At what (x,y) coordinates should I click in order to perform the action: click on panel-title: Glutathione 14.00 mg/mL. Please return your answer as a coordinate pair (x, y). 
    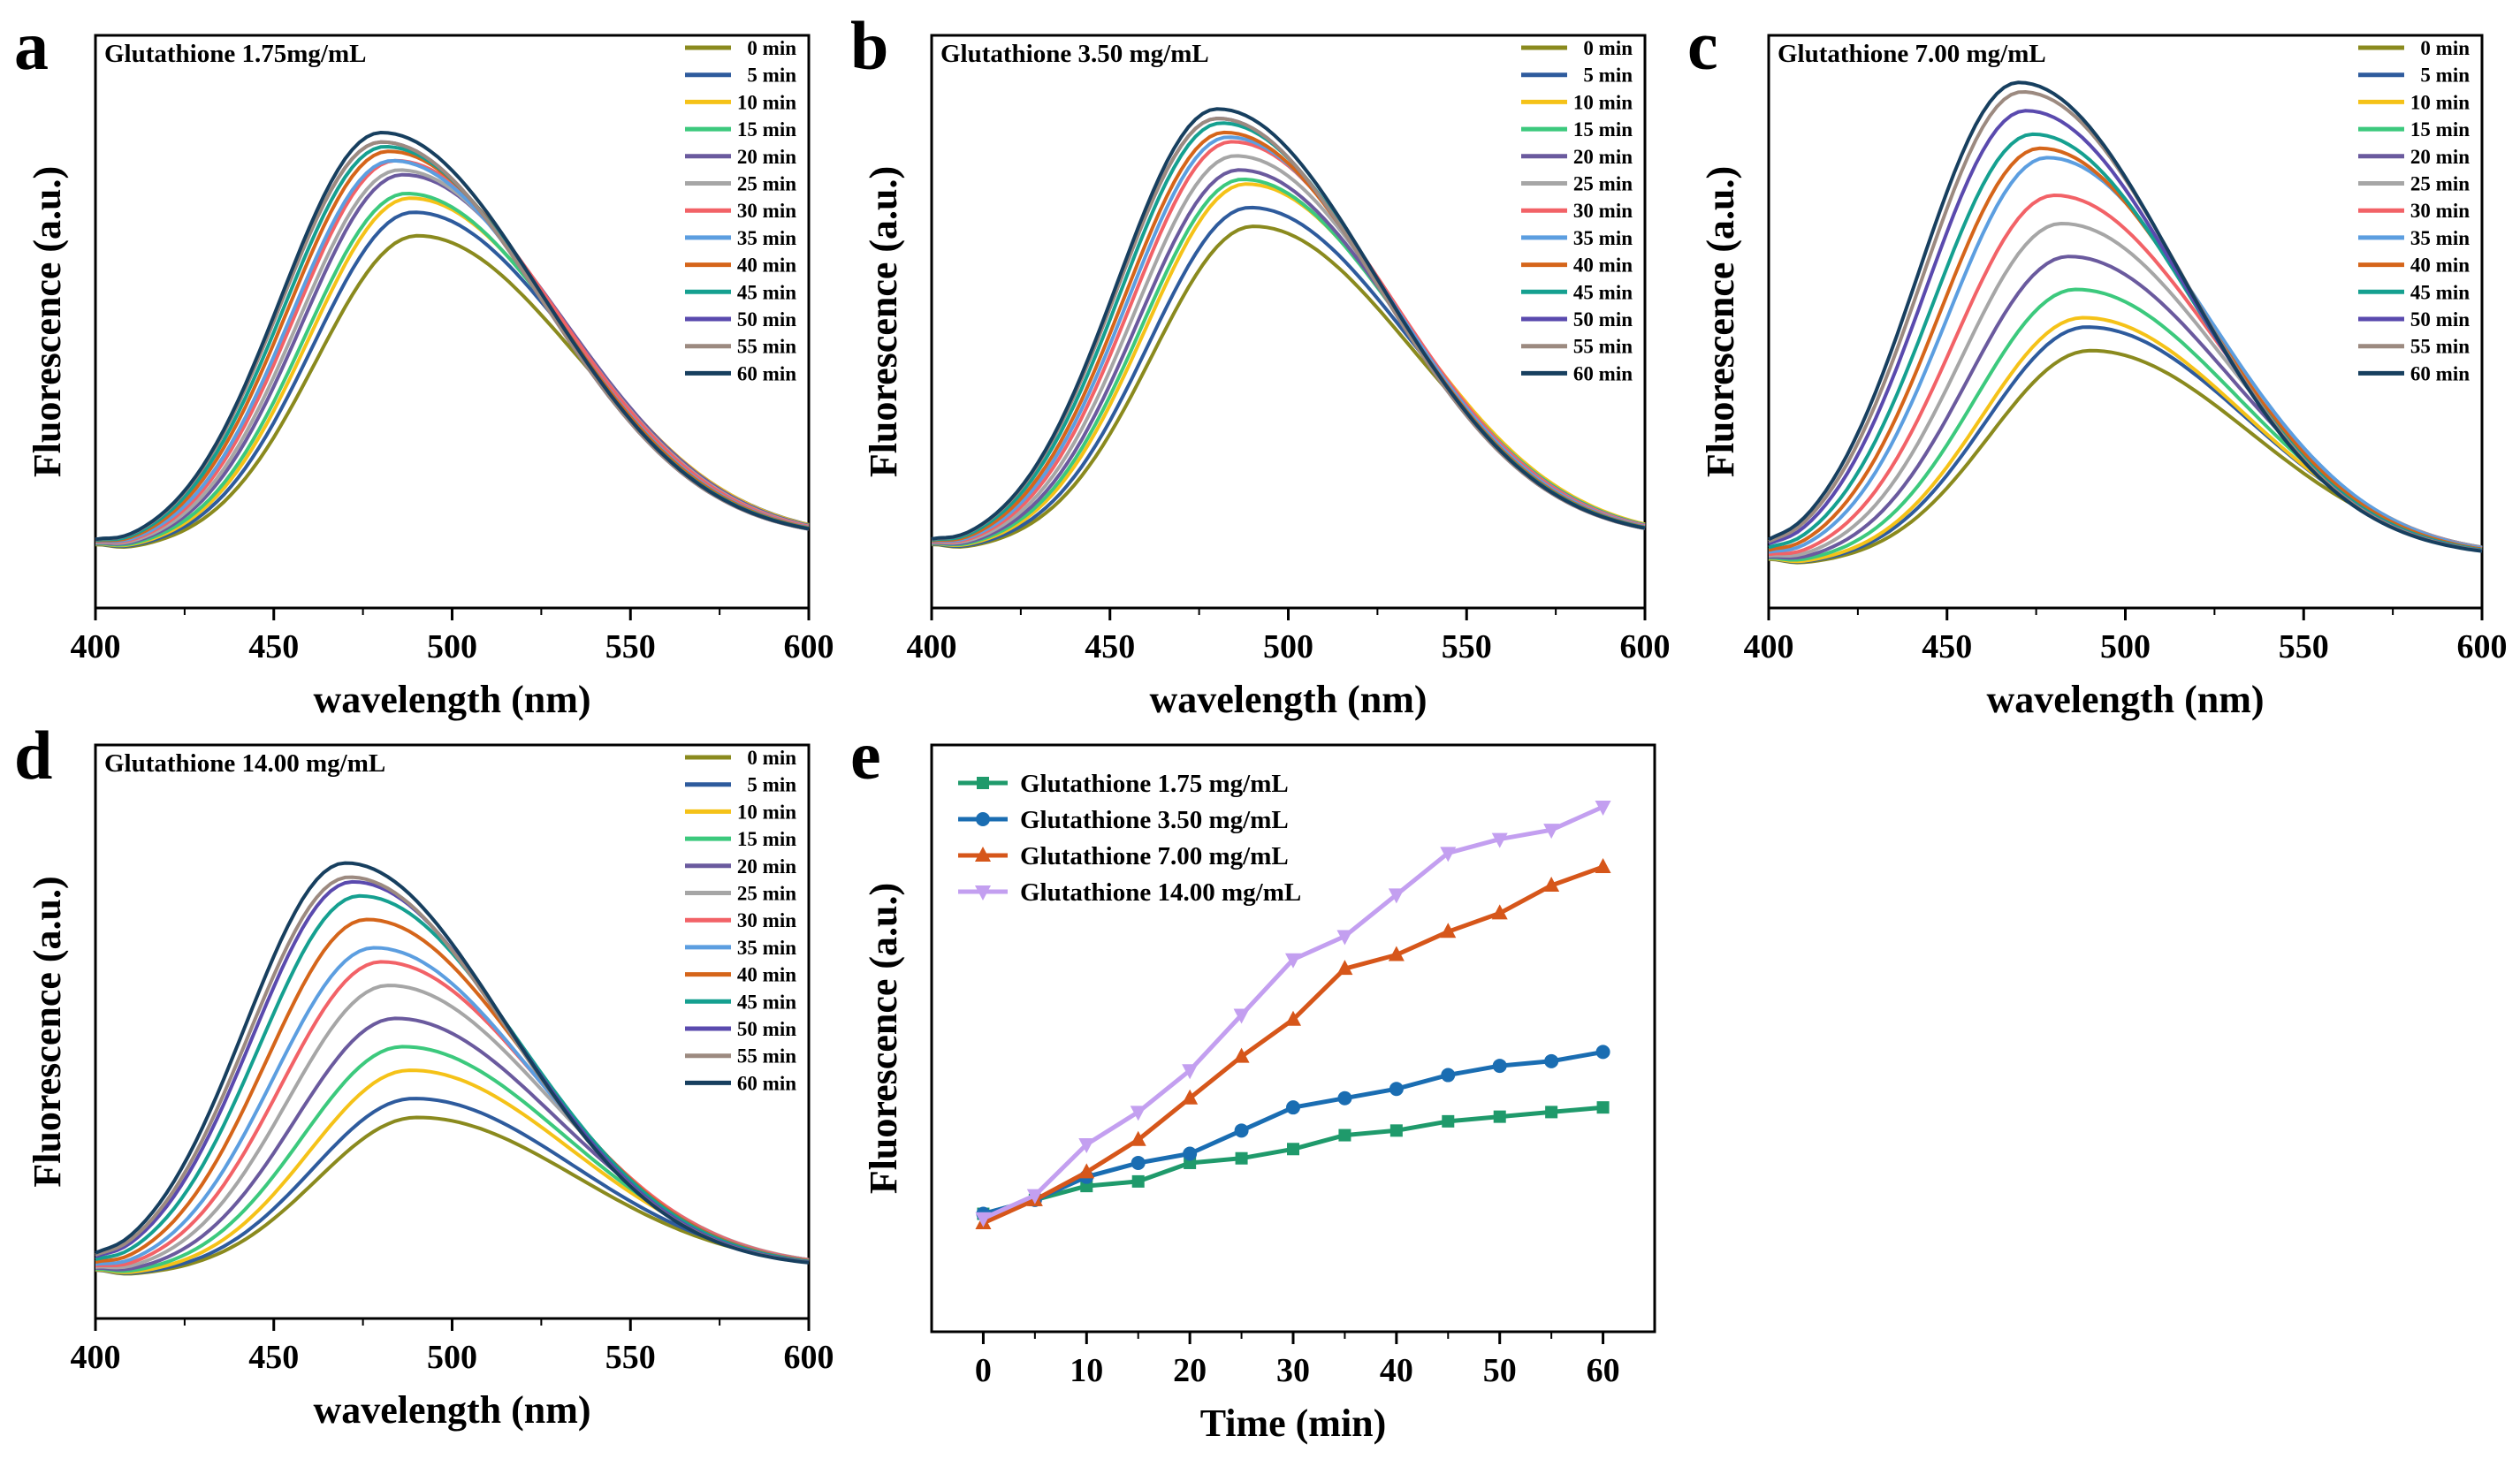
    Looking at the image, I should click on (244, 764).